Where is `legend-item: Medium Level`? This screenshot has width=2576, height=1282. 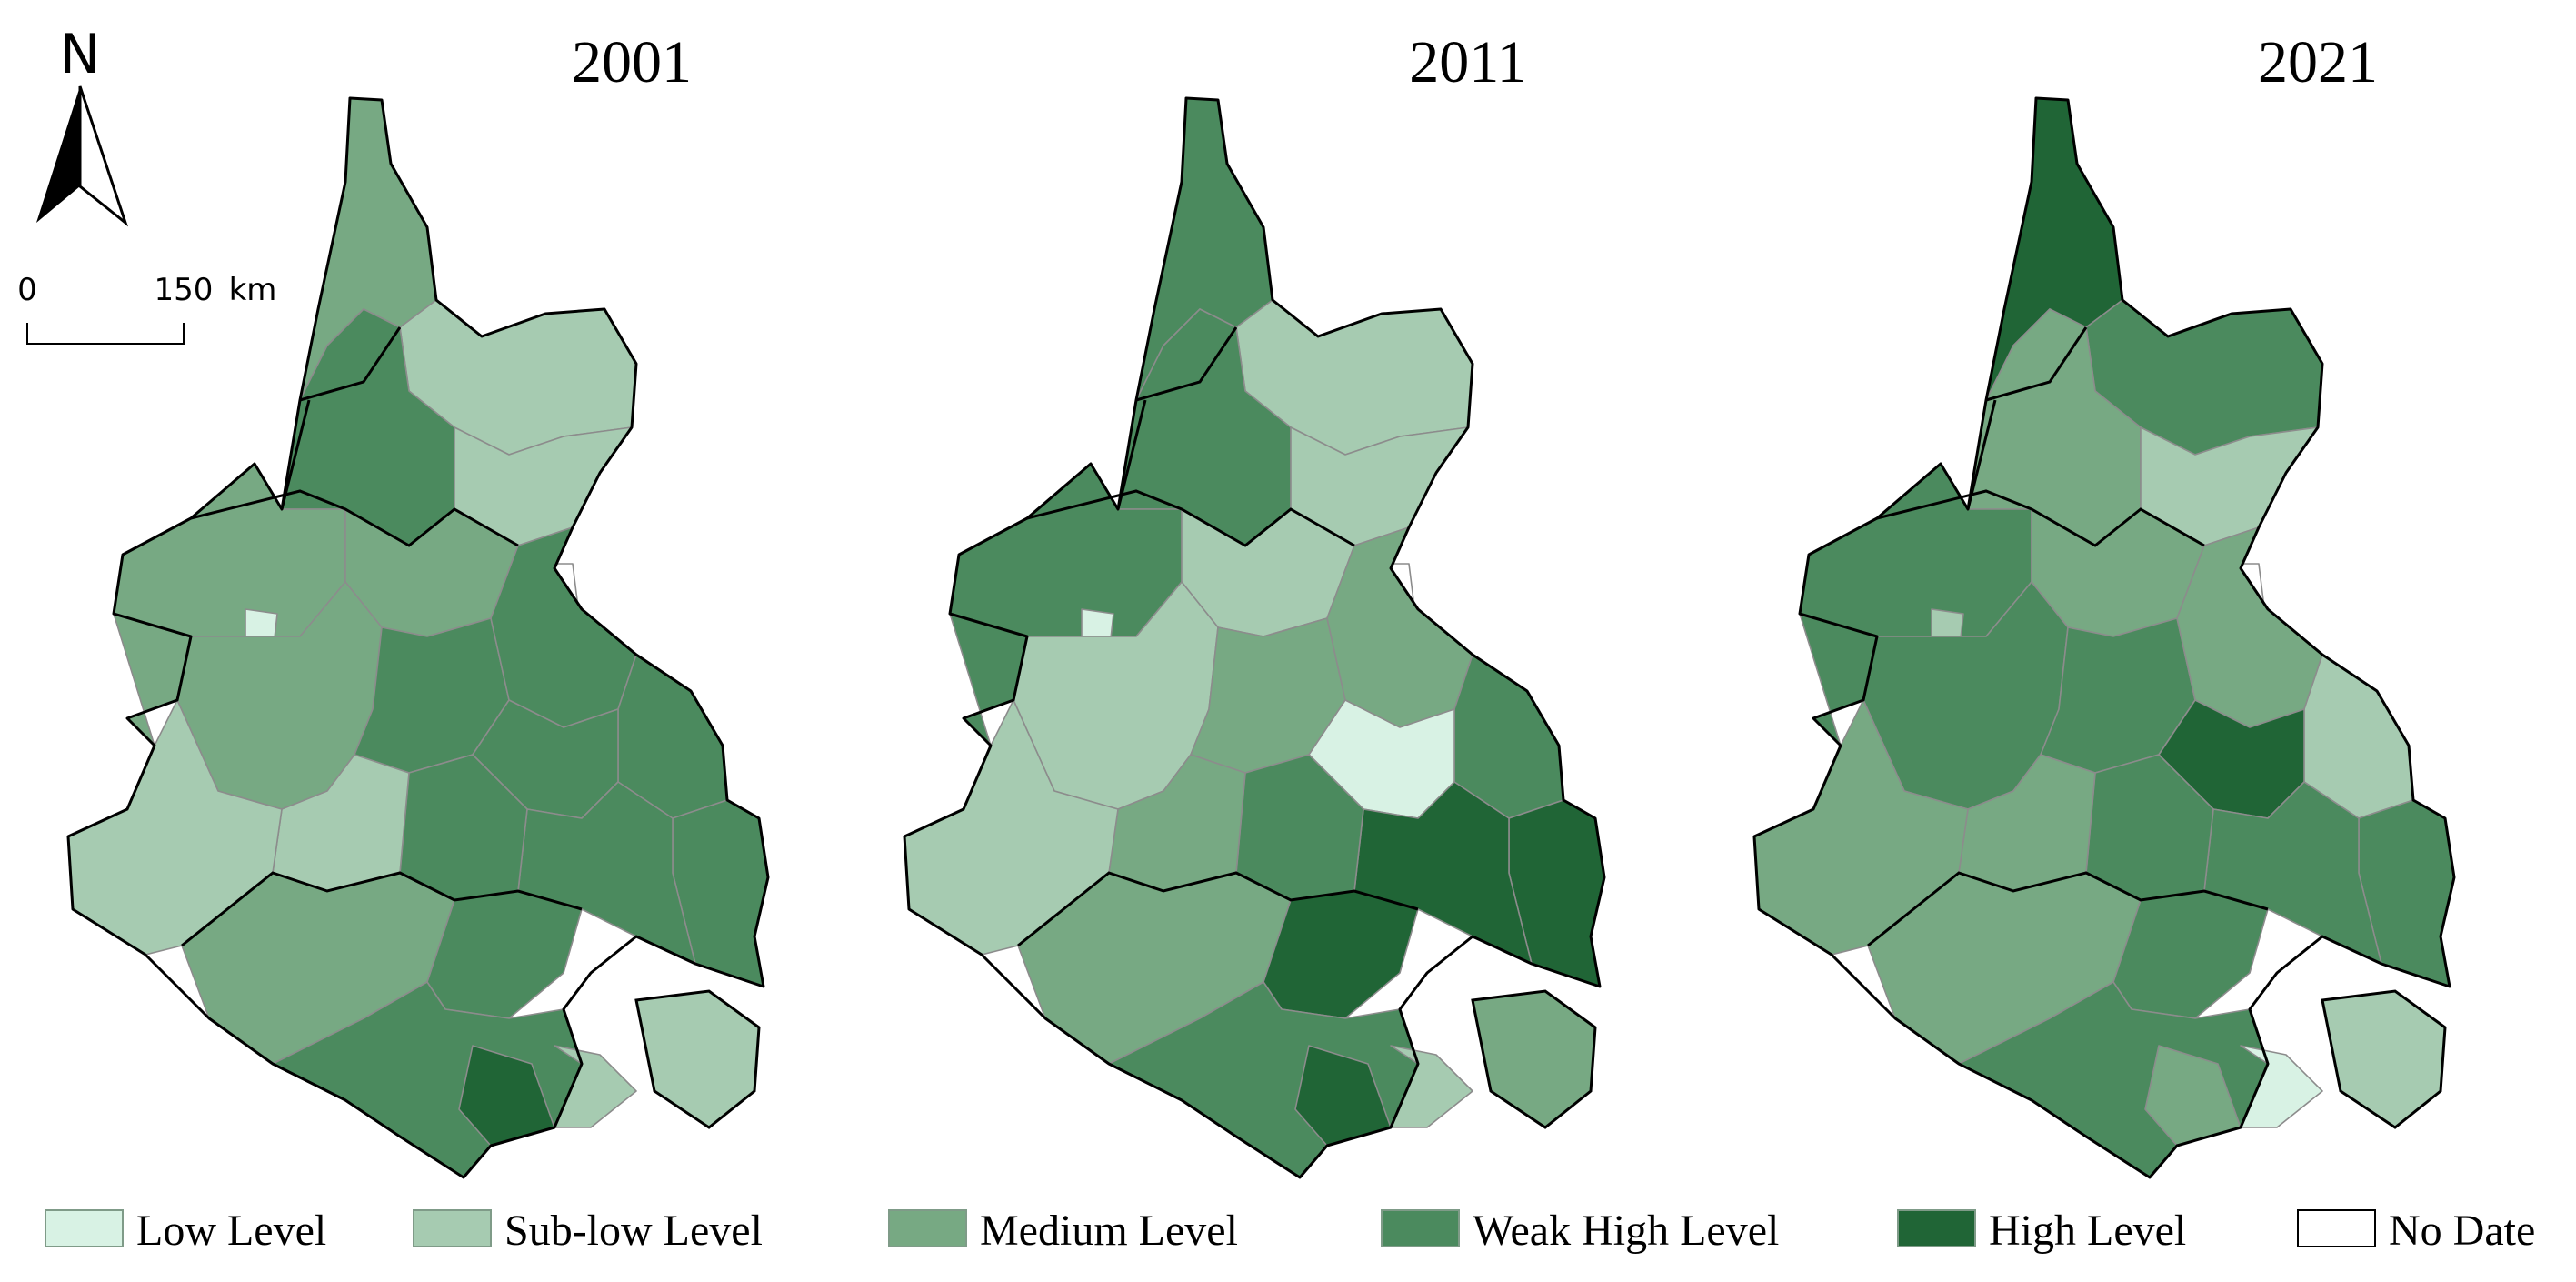 legend-item: Medium Level is located at coordinates (1063, 1231).